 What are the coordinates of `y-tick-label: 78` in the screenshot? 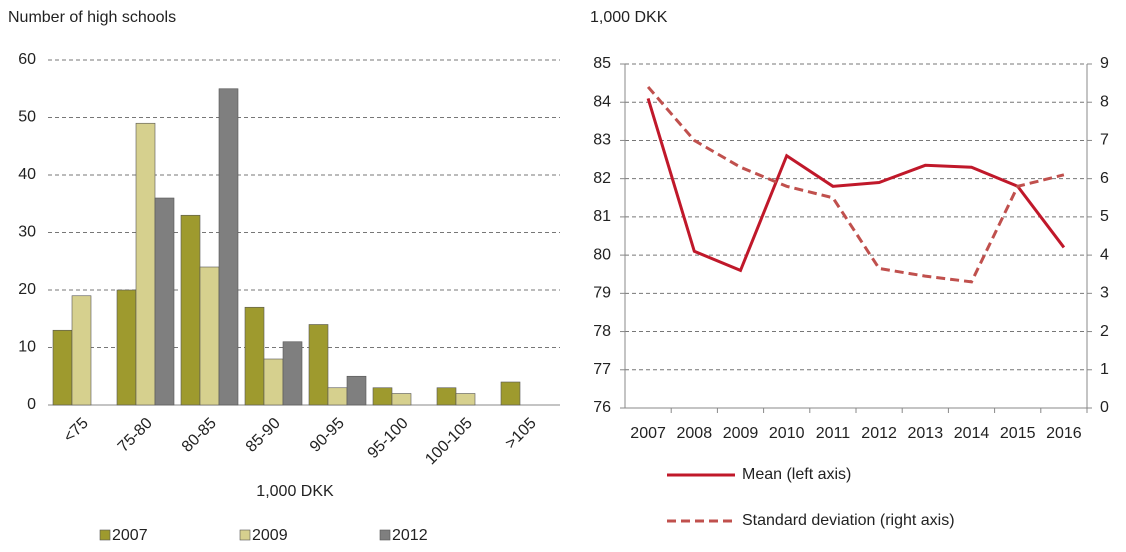 It's located at (602, 331).